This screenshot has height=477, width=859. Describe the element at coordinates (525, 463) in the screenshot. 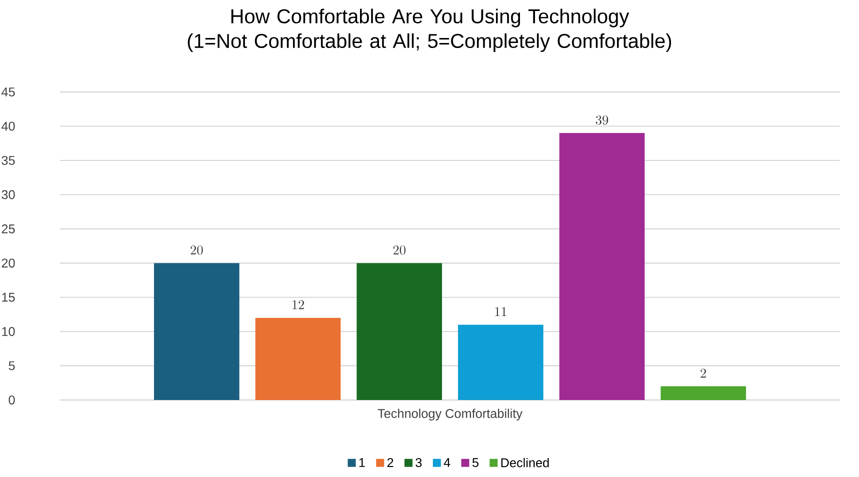

I see `legend-label: Declined` at that location.